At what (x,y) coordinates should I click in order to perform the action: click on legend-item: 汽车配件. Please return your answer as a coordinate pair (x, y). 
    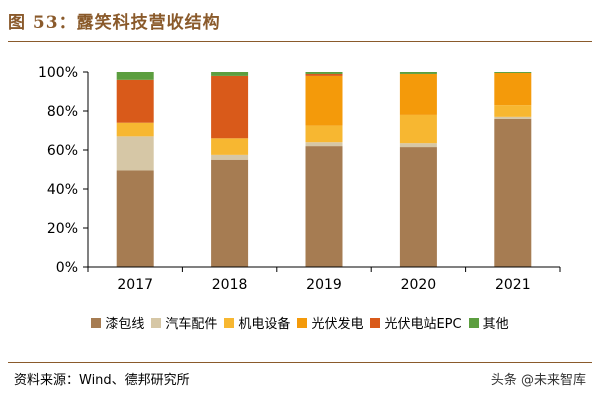
    Looking at the image, I should click on (184, 322).